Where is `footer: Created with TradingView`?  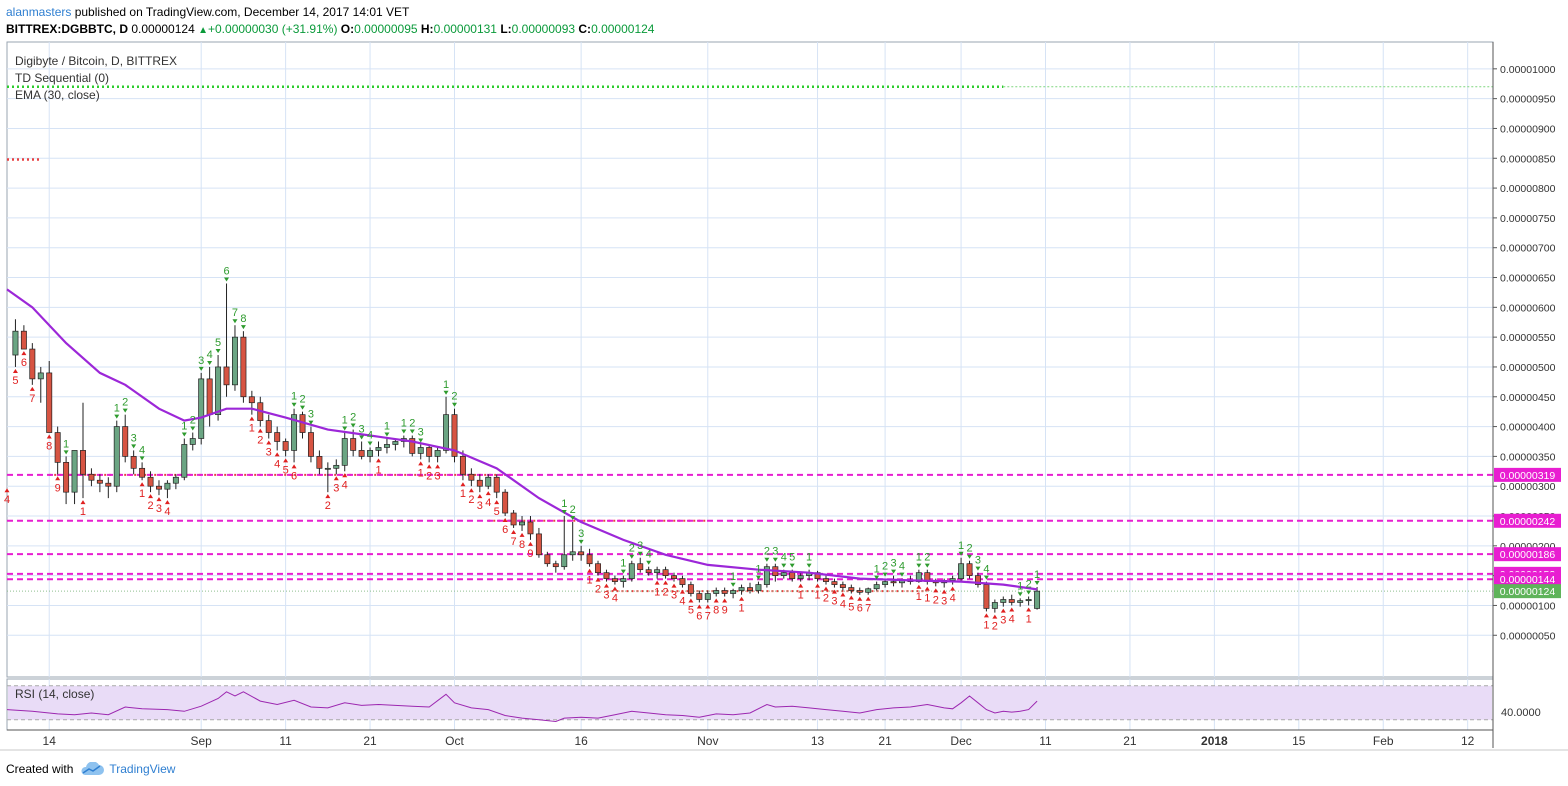 footer: Created with TradingView is located at coordinates (90, 769).